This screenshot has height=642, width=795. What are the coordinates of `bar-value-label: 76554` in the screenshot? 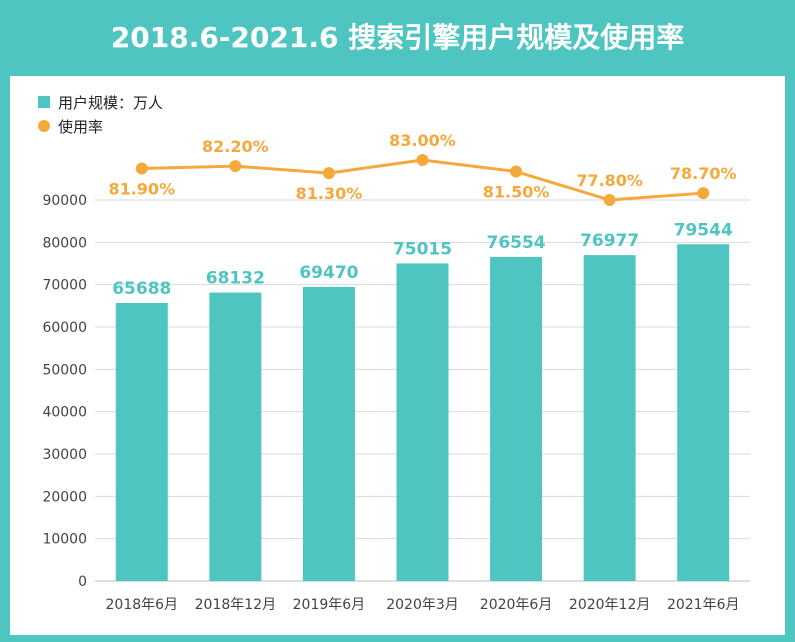 It's located at (515, 243).